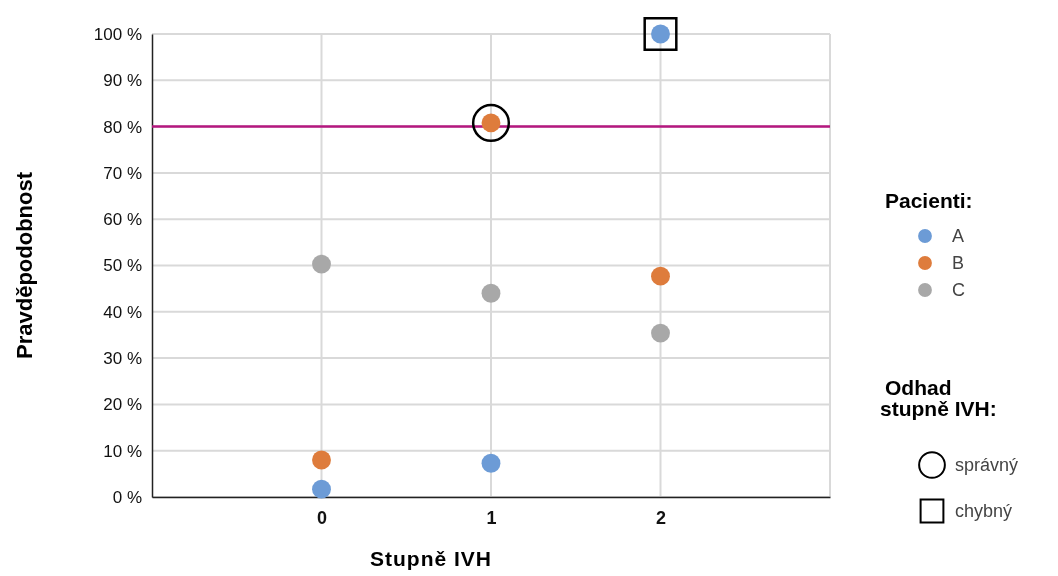 The width and height of the screenshot is (1058, 576). I want to click on y-tick-label: 90 %, so click(122, 81).